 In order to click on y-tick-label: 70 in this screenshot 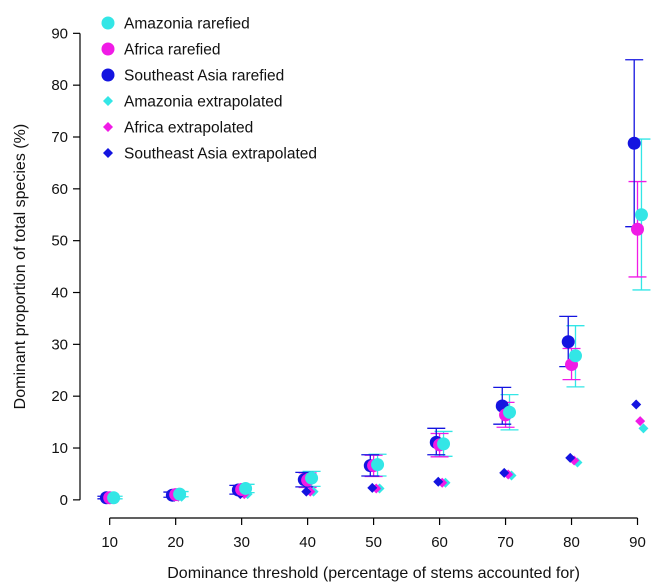, I will do `click(59, 137)`.